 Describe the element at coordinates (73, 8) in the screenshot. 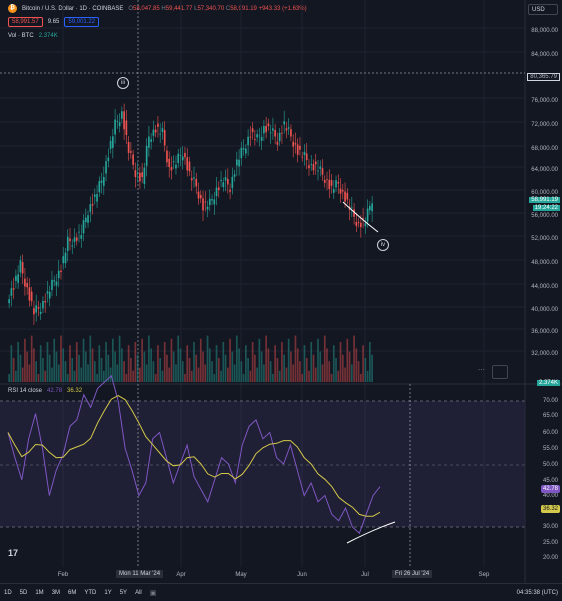

I see `symbol-title: Bitcoin / U.S. Dollar · 1D · COINBASE` at that location.